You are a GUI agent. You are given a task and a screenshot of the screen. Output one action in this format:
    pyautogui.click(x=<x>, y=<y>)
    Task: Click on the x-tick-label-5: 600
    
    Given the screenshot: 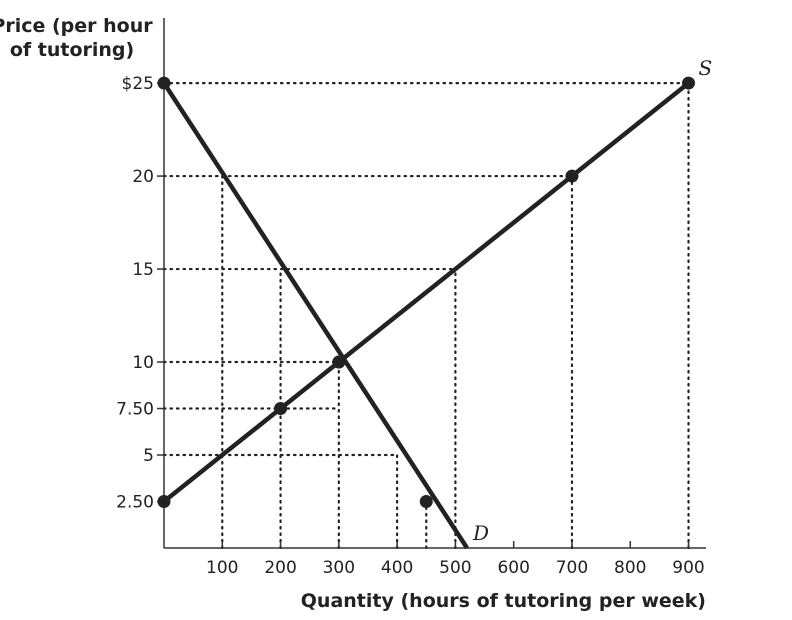 What is the action you would take?
    pyautogui.click(x=513, y=568)
    